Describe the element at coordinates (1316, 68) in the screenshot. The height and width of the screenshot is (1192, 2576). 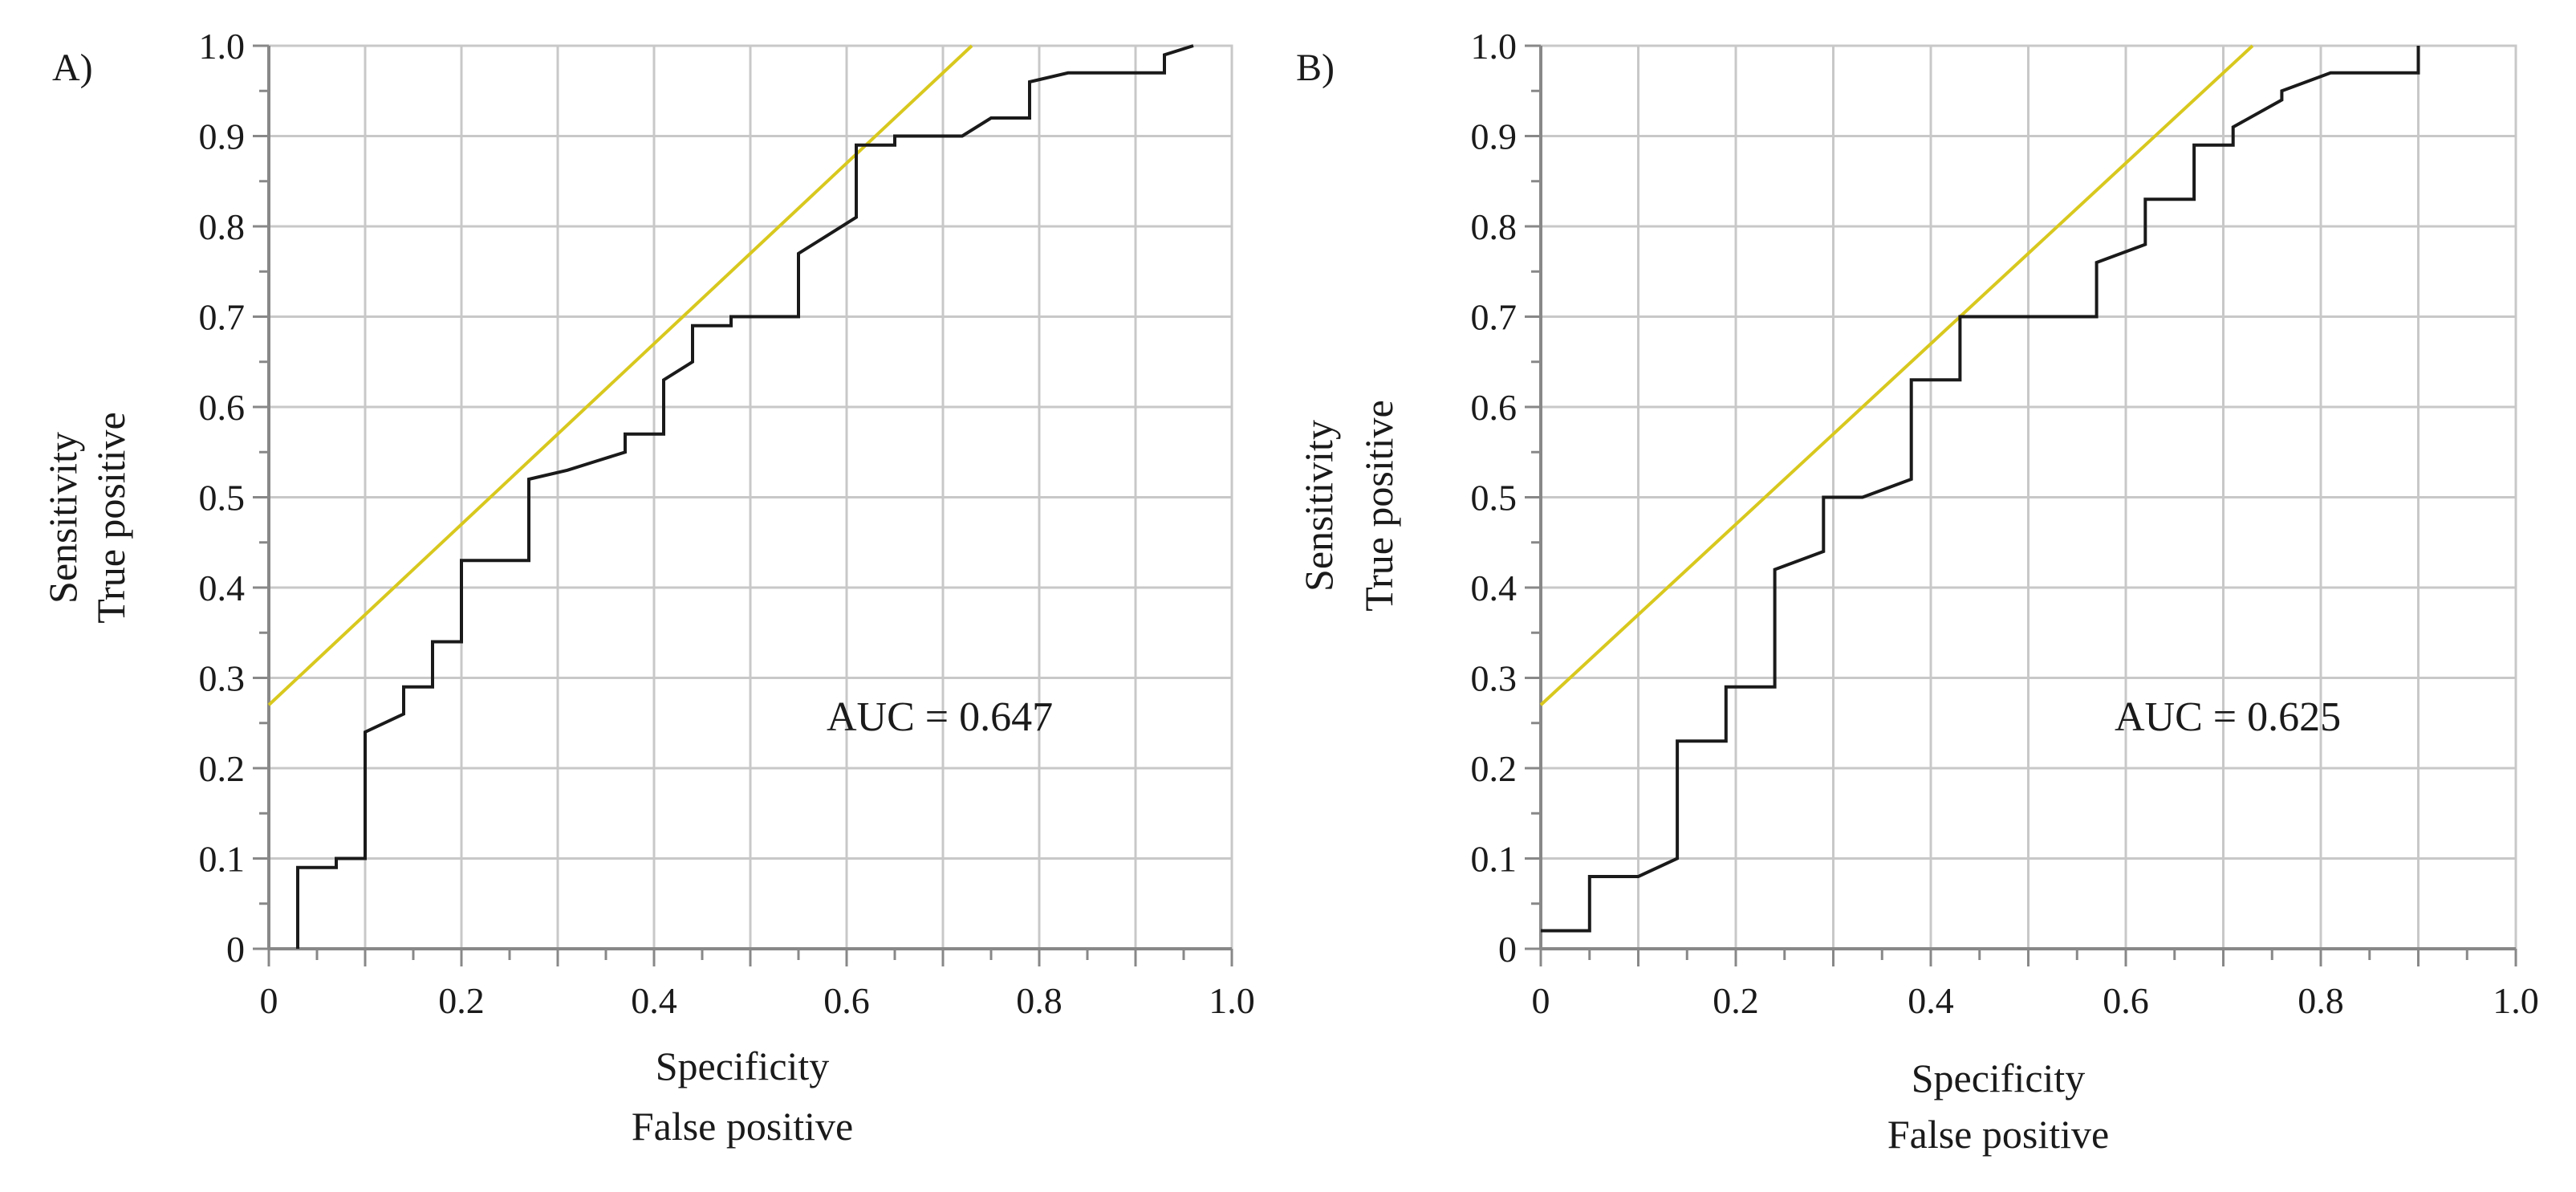
I see `panel-label: B)` at that location.